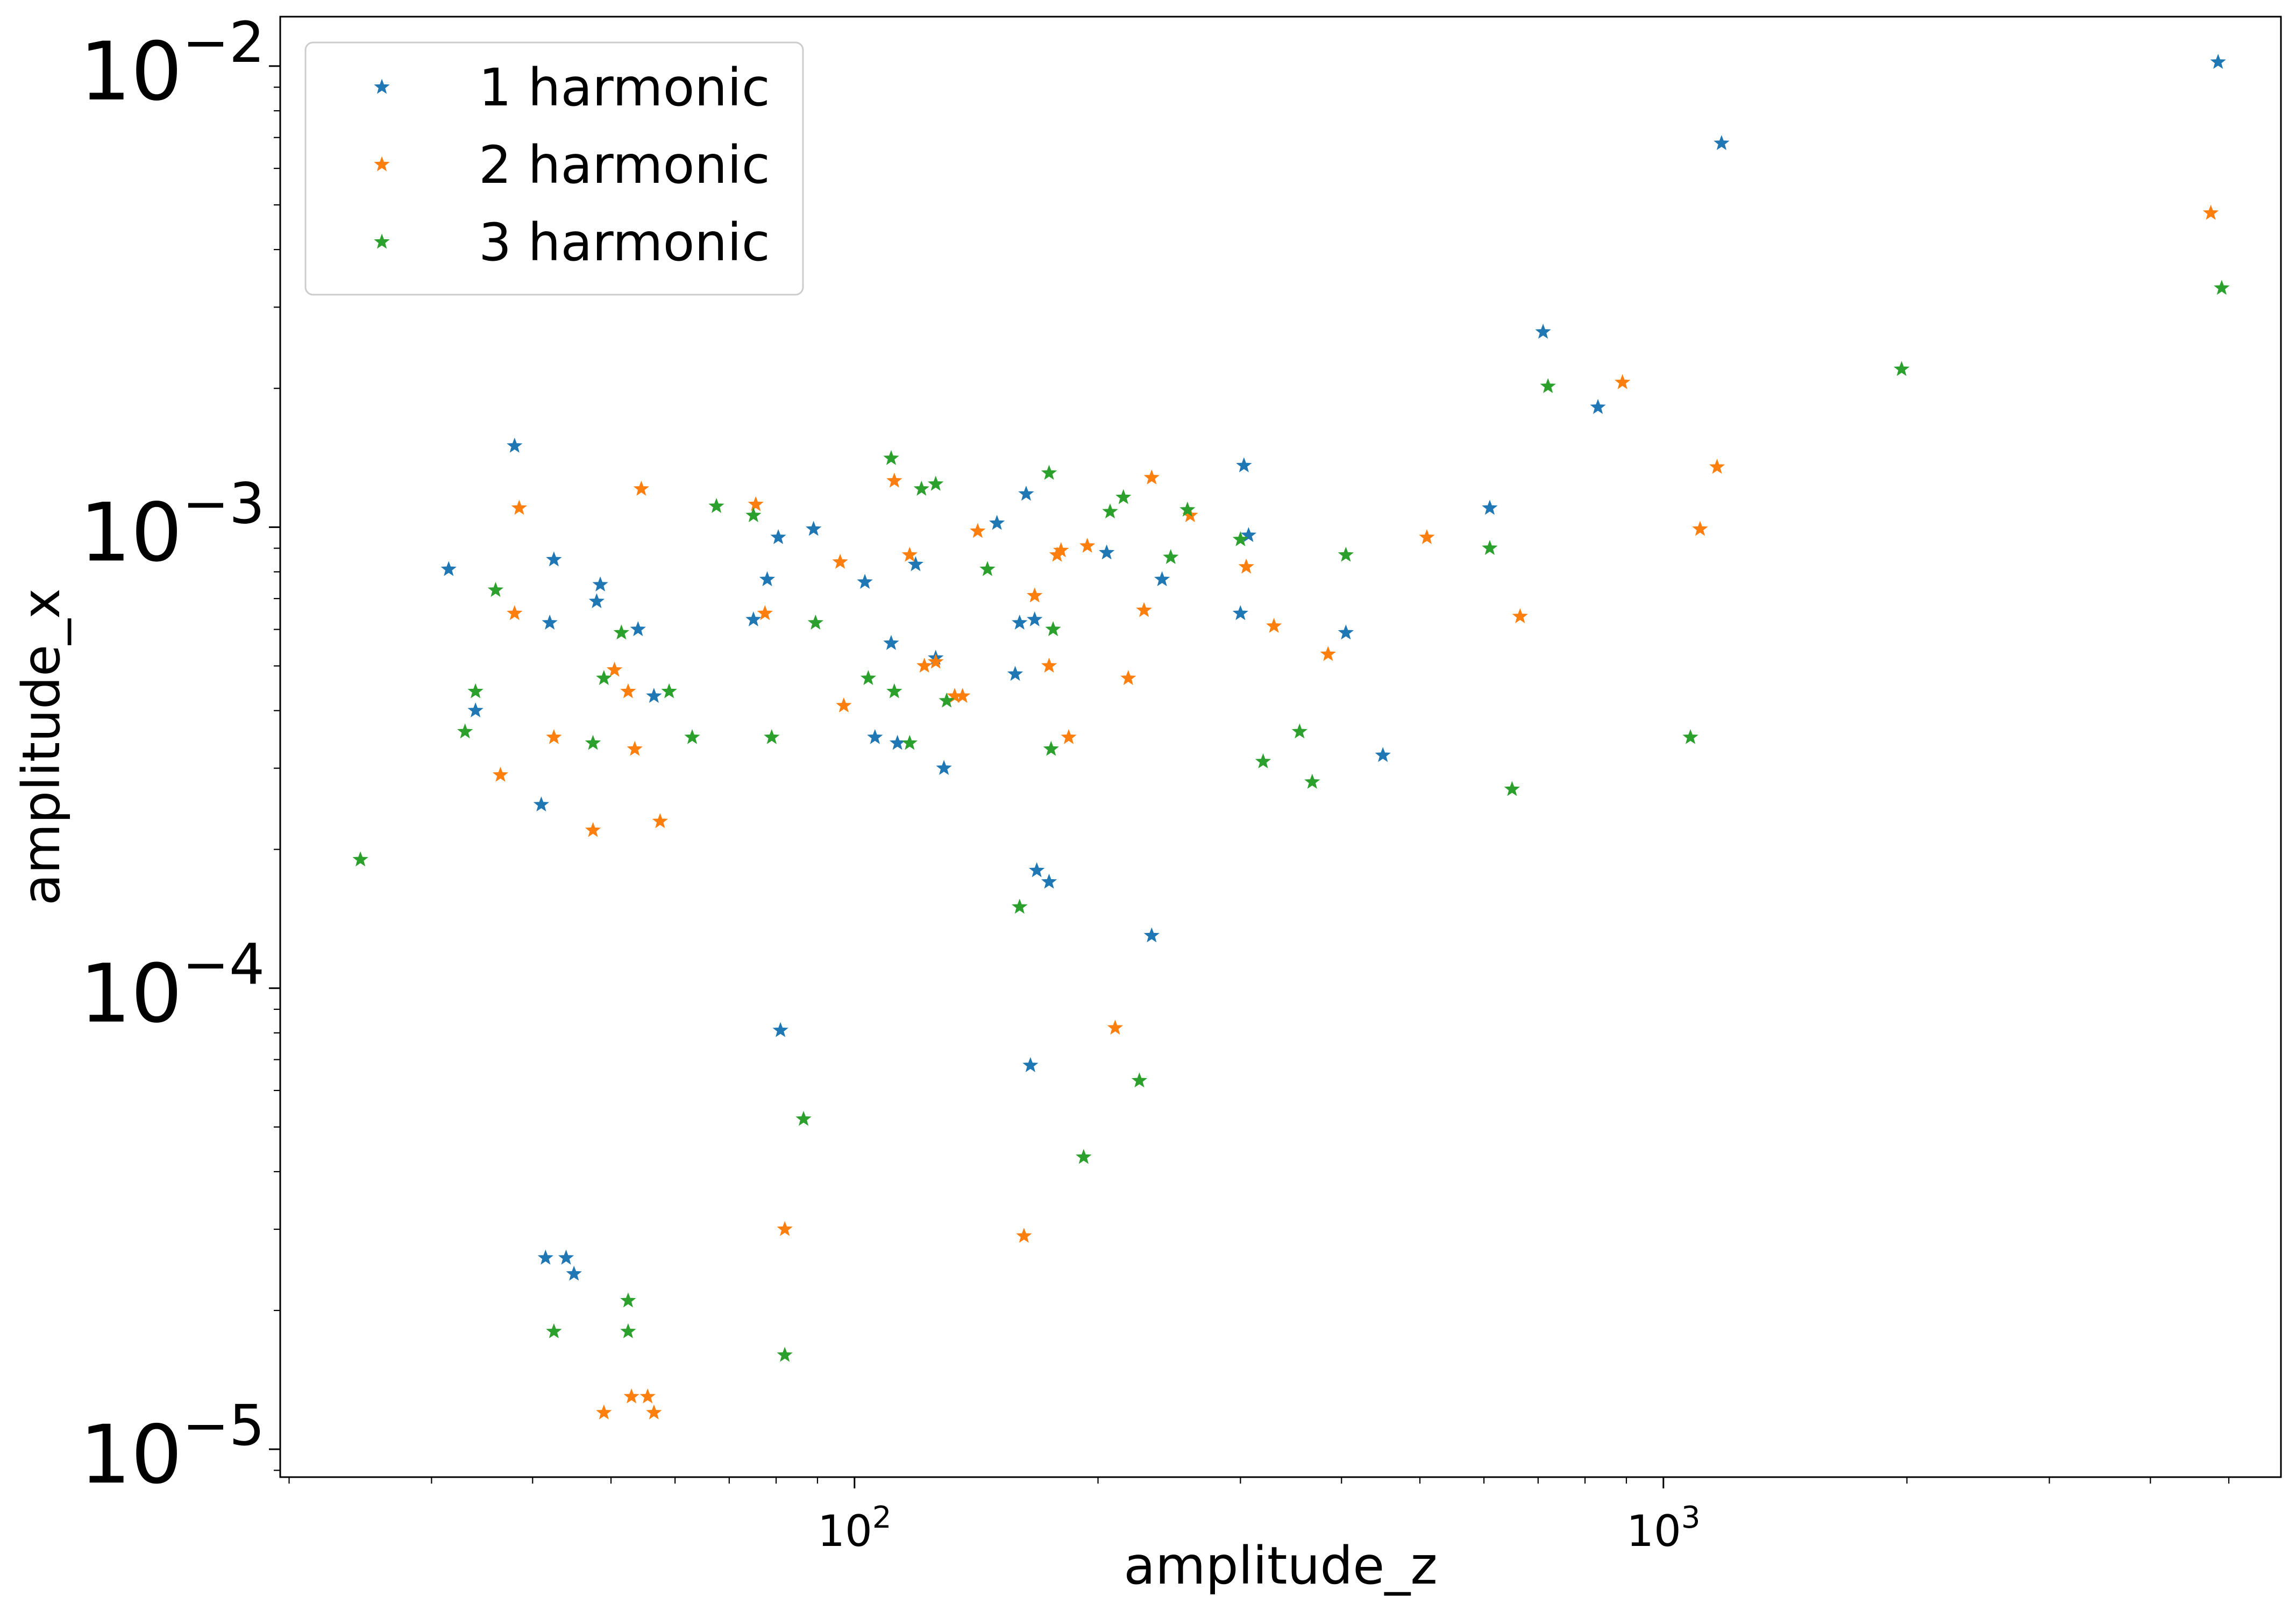 Image resolution: width=2296 pixels, height=1618 pixels. Describe the element at coordinates (172, 525) in the screenshot. I see `y-tick-label: 10⁻³` at that location.